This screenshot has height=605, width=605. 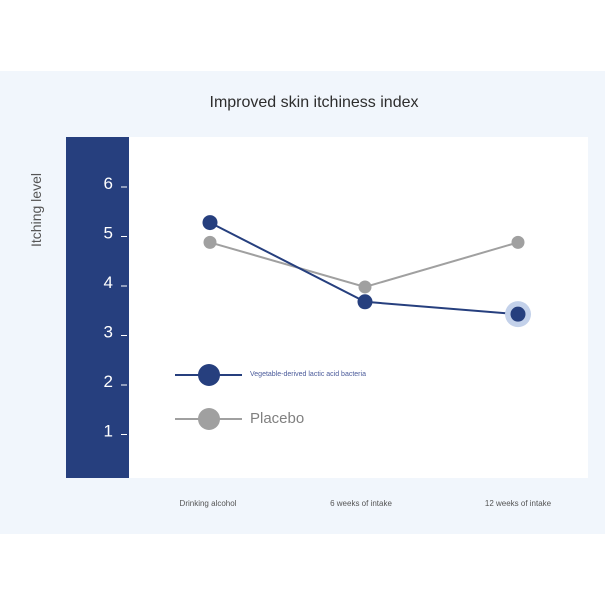 I want to click on x-tick-label: 12 weeks of intake, so click(x=518, y=503).